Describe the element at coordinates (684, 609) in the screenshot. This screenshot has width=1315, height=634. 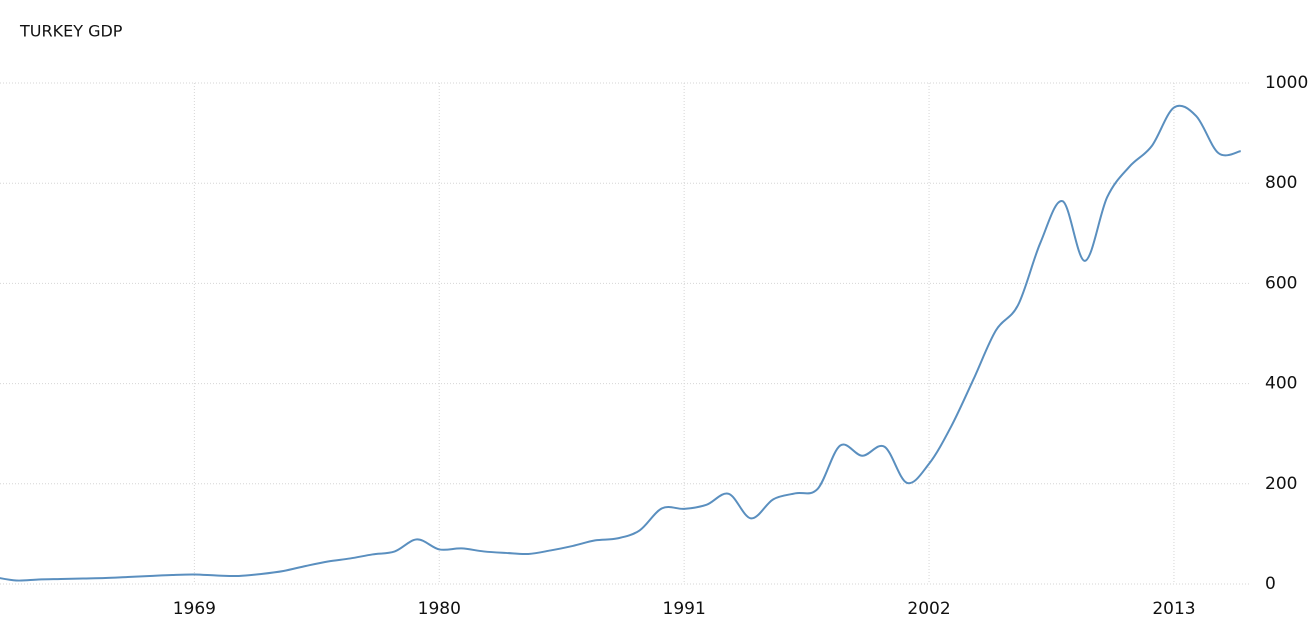
I see `x-tick-label: 1991` at that location.